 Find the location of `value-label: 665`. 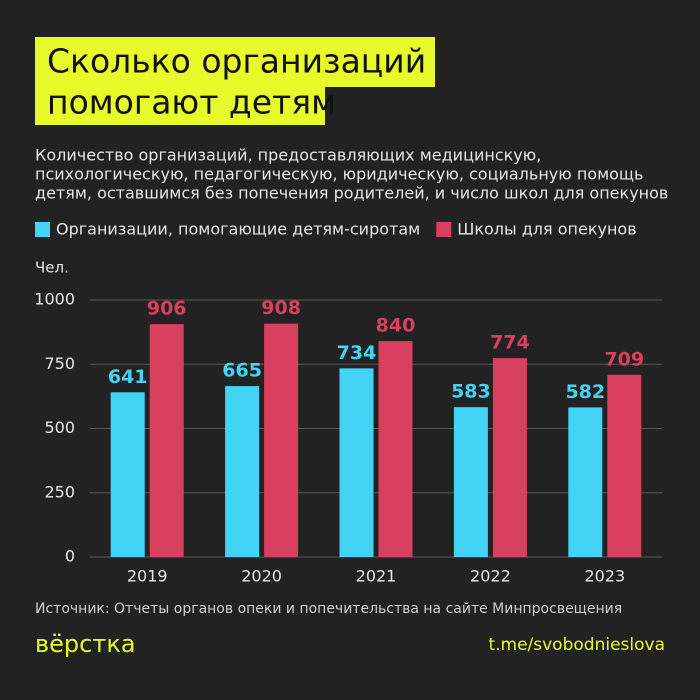

value-label: 665 is located at coordinates (242, 371).